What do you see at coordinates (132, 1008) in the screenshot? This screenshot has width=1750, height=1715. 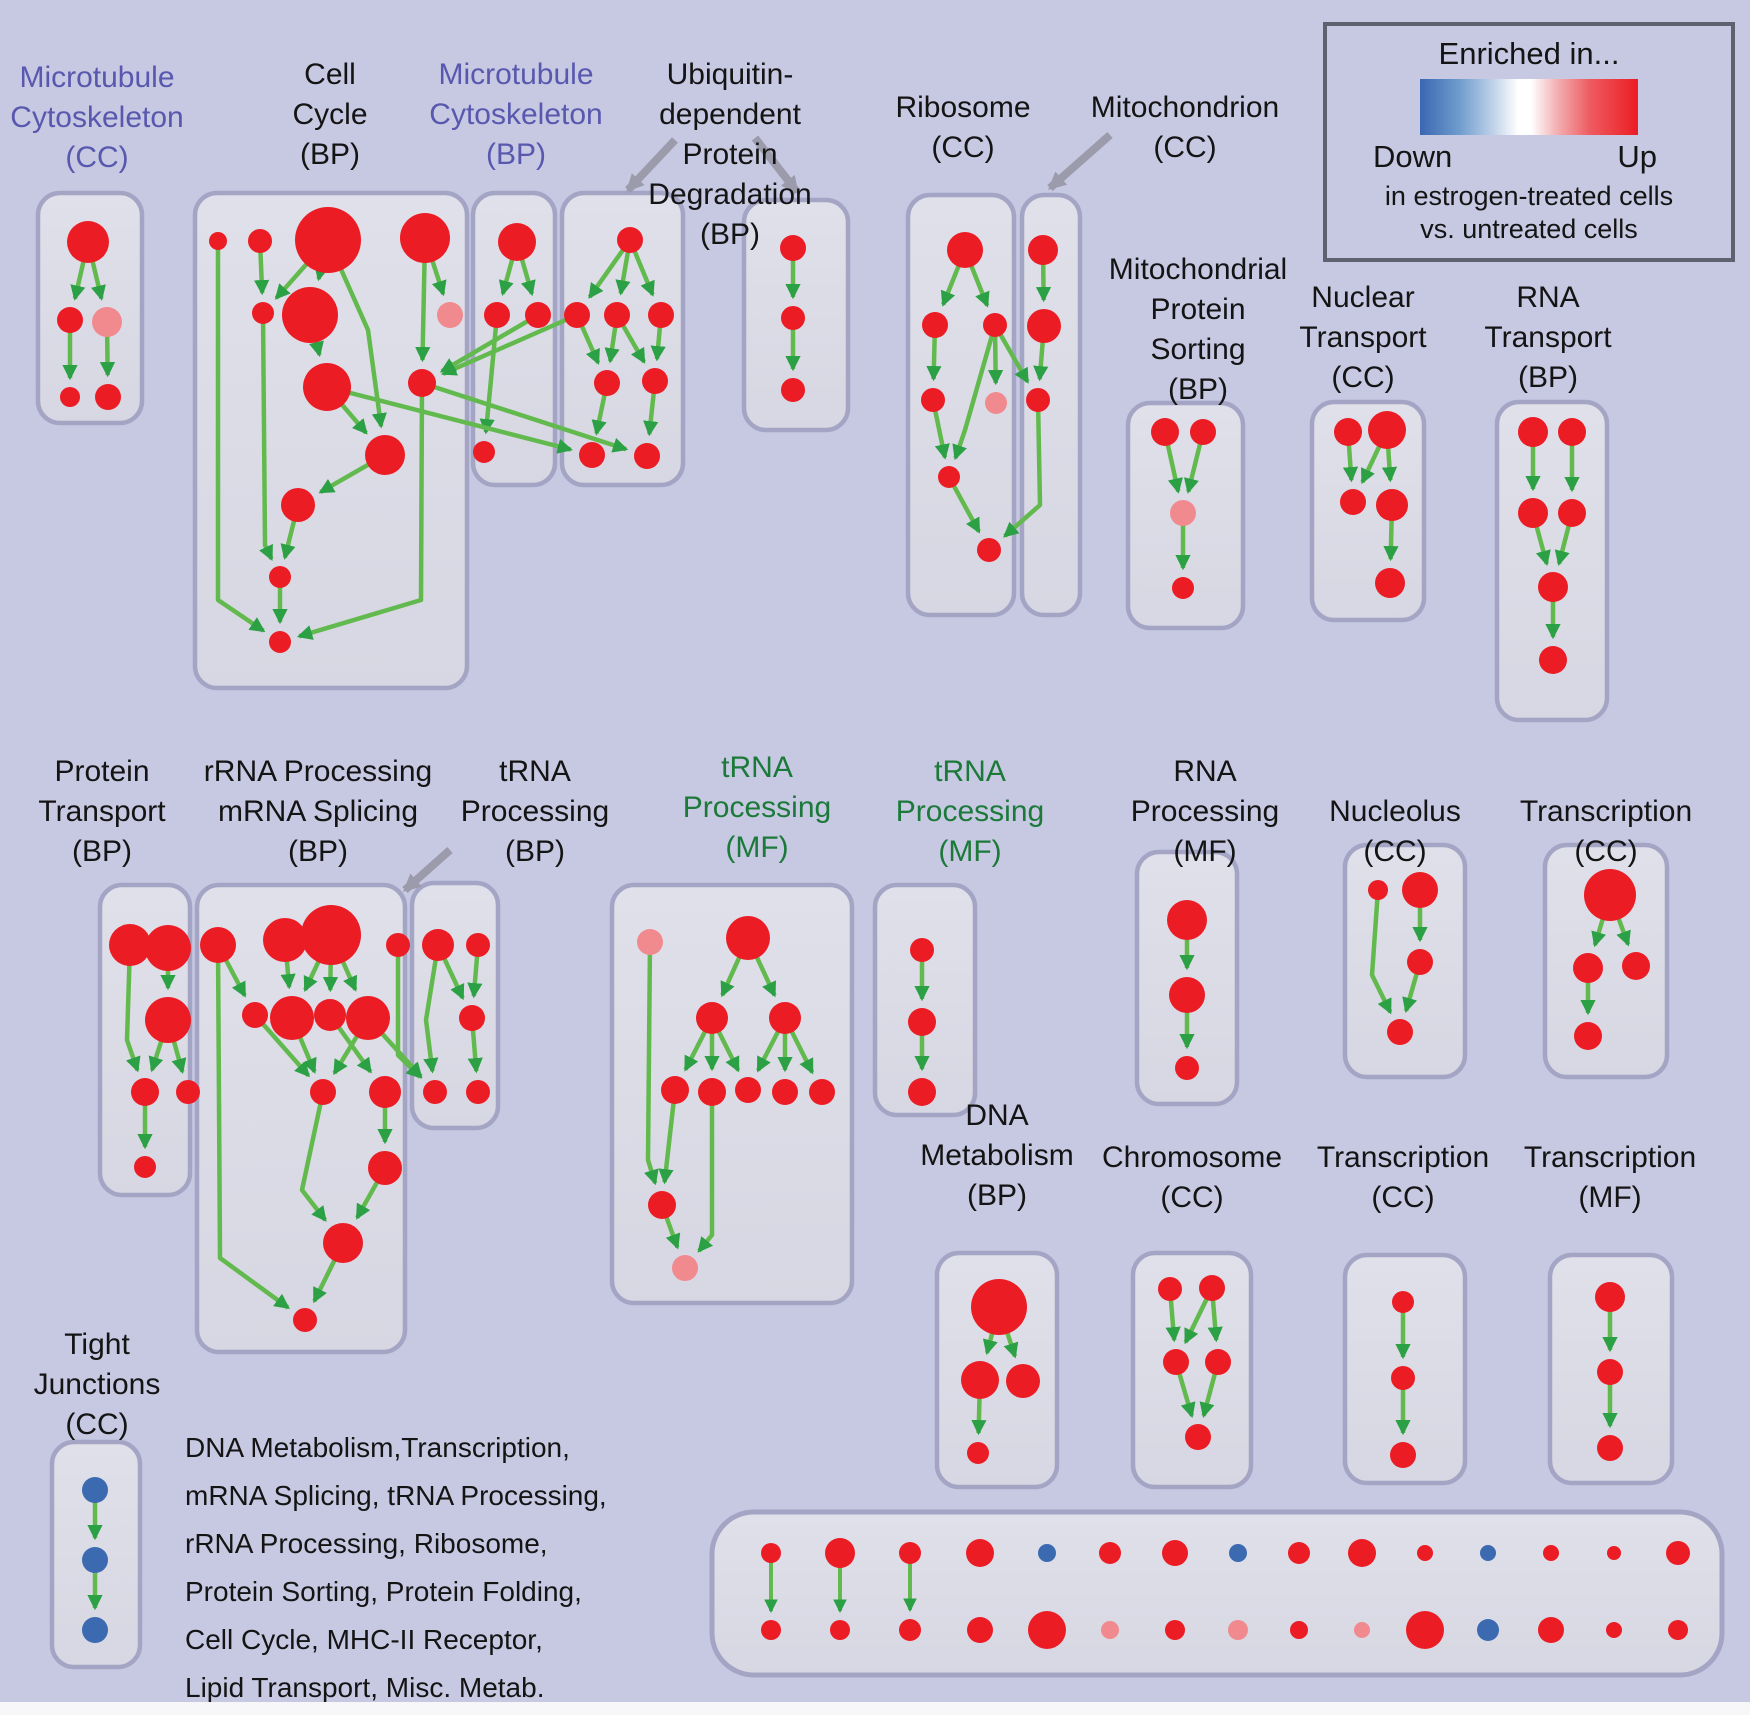 I see `edge-protein-transport` at bounding box center [132, 1008].